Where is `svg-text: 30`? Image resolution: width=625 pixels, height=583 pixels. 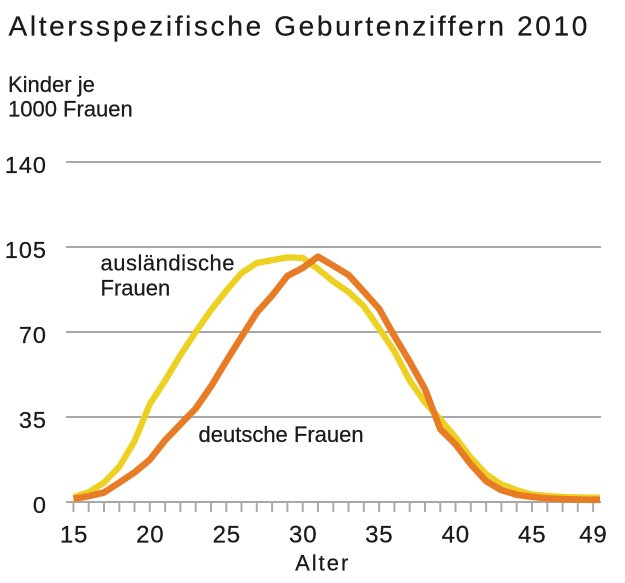 svg-text: 30 is located at coordinates (303, 535).